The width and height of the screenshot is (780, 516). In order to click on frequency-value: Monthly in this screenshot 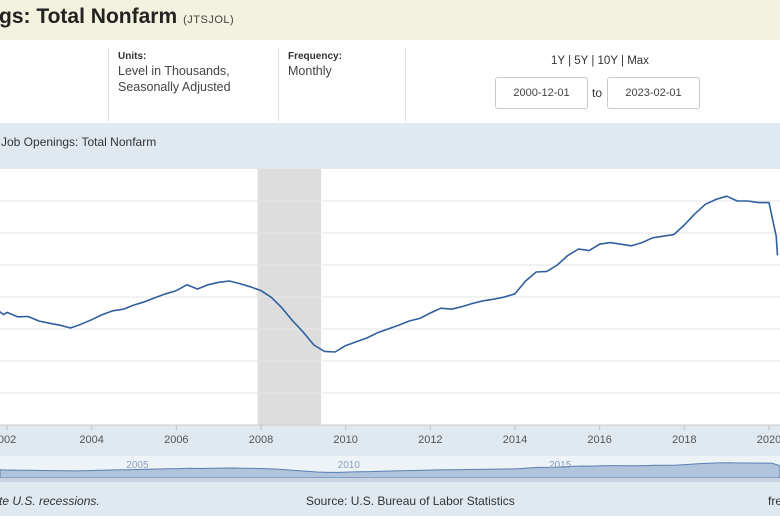, I will do `click(310, 71)`.